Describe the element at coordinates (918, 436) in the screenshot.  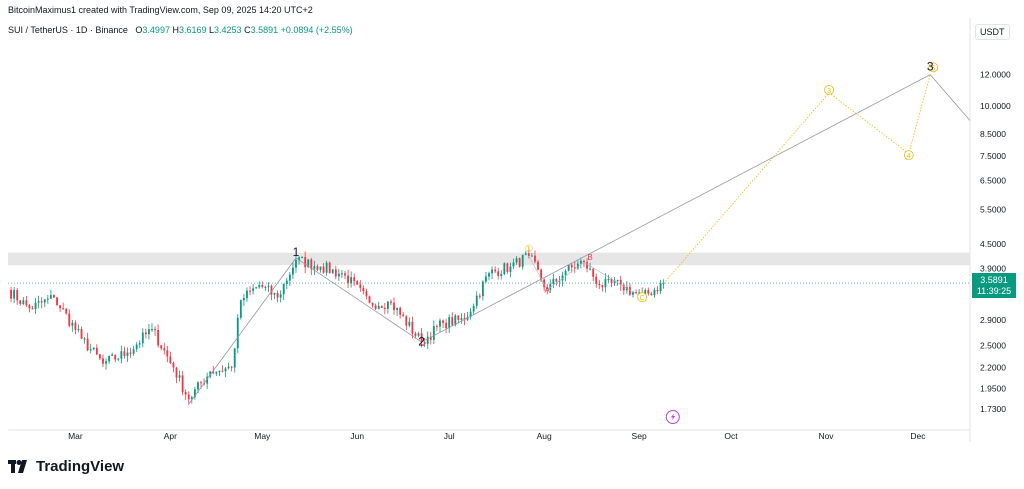
I see `x-tick-label: Dec` at that location.